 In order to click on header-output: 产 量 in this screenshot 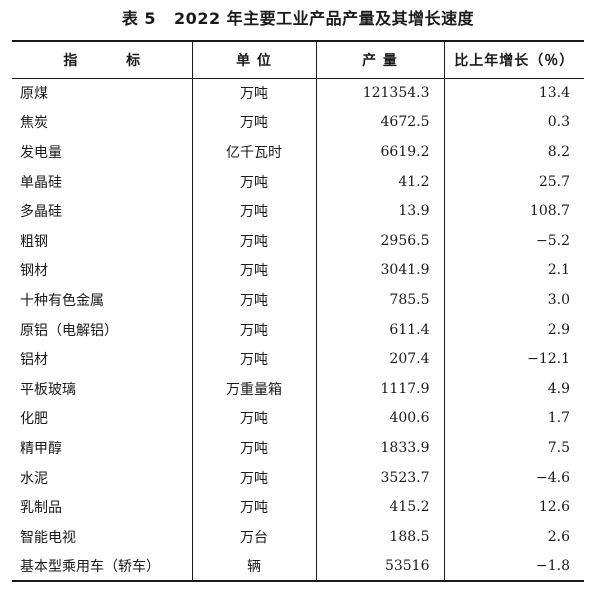, I will do `click(379, 59)`.